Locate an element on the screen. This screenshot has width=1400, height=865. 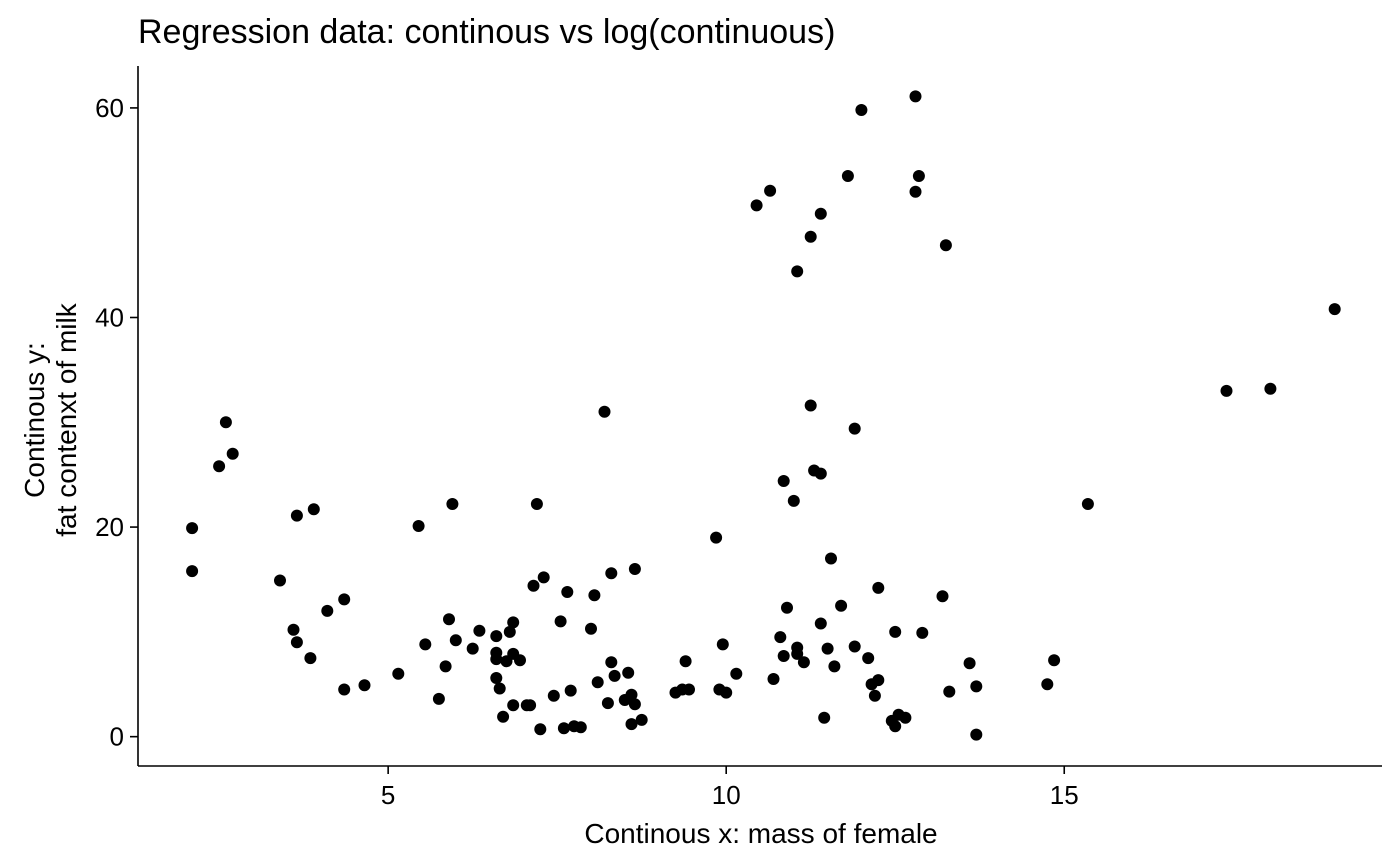
x-axis-title: Continous x: mass of female is located at coordinates (760, 833).